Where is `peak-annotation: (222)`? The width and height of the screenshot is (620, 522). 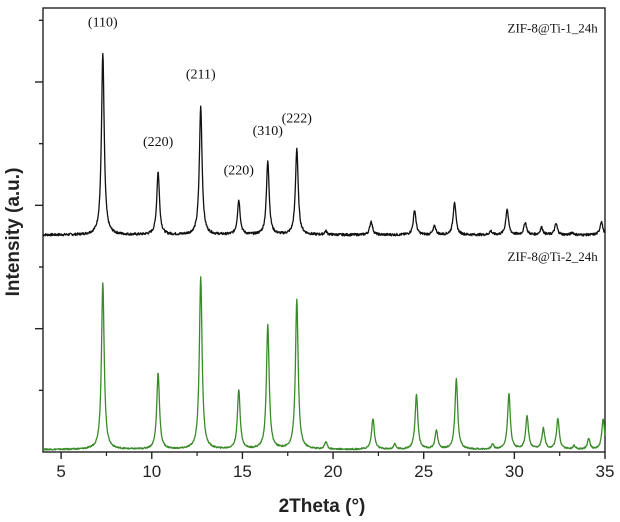
peak-annotation: (222) is located at coordinates (297, 119).